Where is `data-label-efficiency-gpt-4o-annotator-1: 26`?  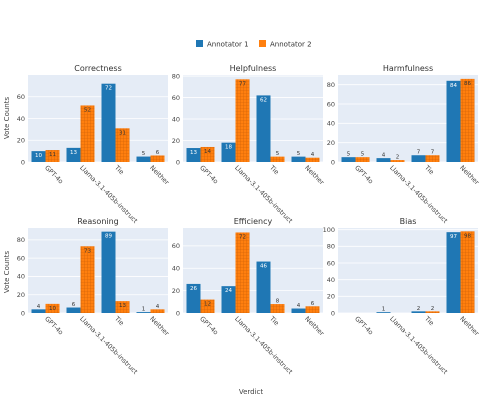
data-label-efficiency-gpt-4o-annotator-1: 26 is located at coordinates (193, 289).